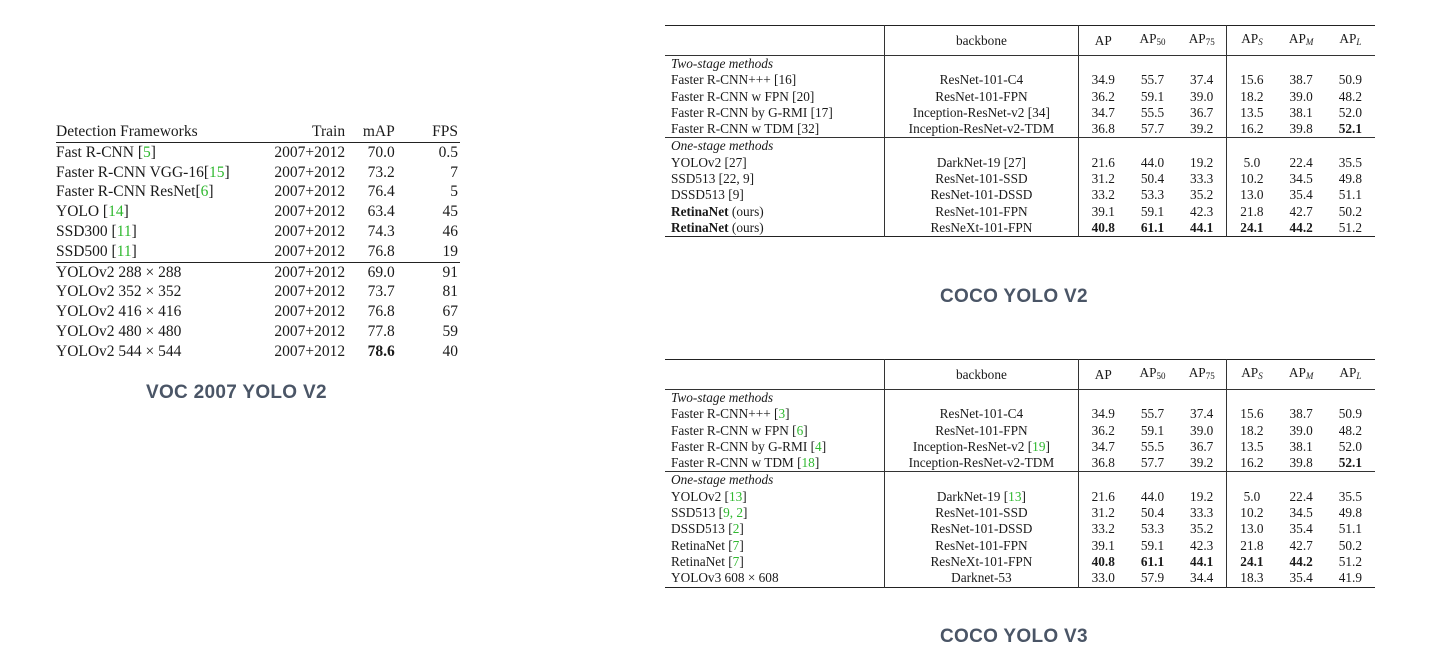 Image resolution: width=1433 pixels, height=650 pixels. I want to click on metric-cell: 51.2, so click(1350, 561).